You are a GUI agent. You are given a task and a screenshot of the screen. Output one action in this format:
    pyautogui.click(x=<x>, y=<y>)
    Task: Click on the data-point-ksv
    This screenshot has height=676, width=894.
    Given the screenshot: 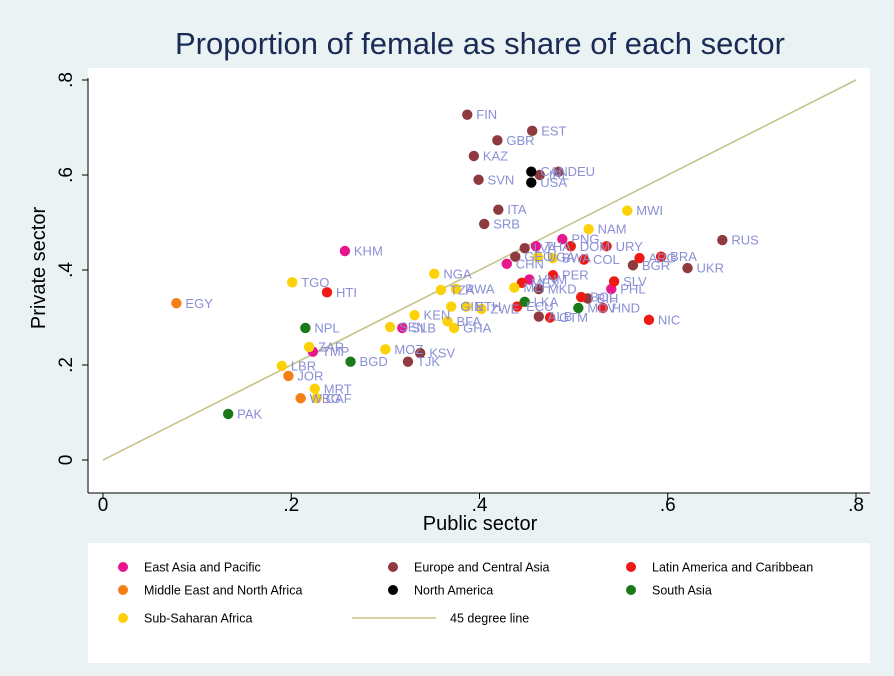 What is the action you would take?
    pyautogui.click(x=420, y=353)
    